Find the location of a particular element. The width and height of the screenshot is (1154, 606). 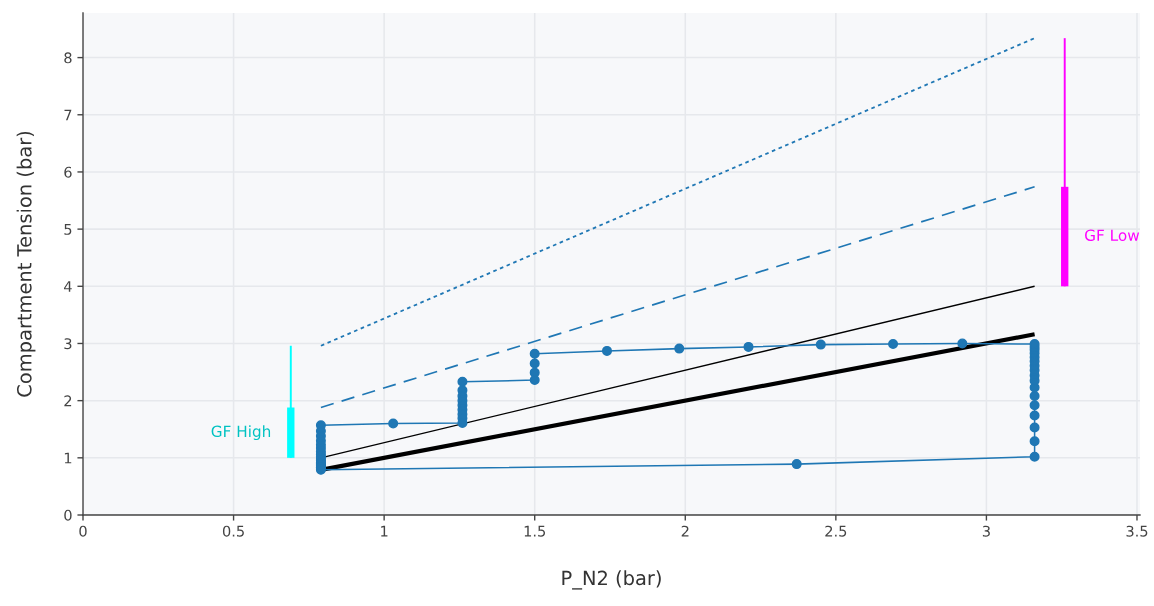

y-axis-title: Compartment Tension (bar) is located at coordinates (26, 264).